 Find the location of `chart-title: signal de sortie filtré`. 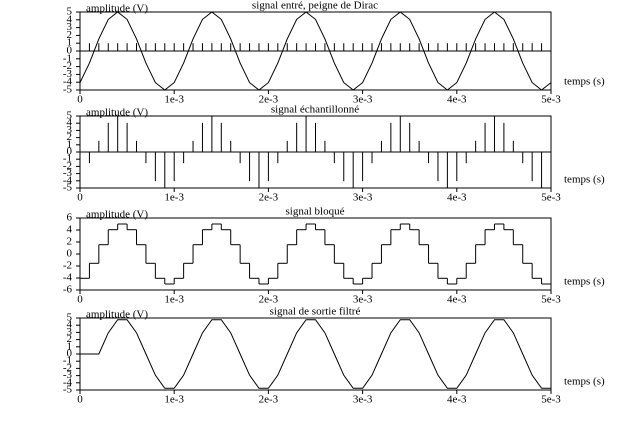

chart-title: signal de sortie filtré is located at coordinates (315, 312).